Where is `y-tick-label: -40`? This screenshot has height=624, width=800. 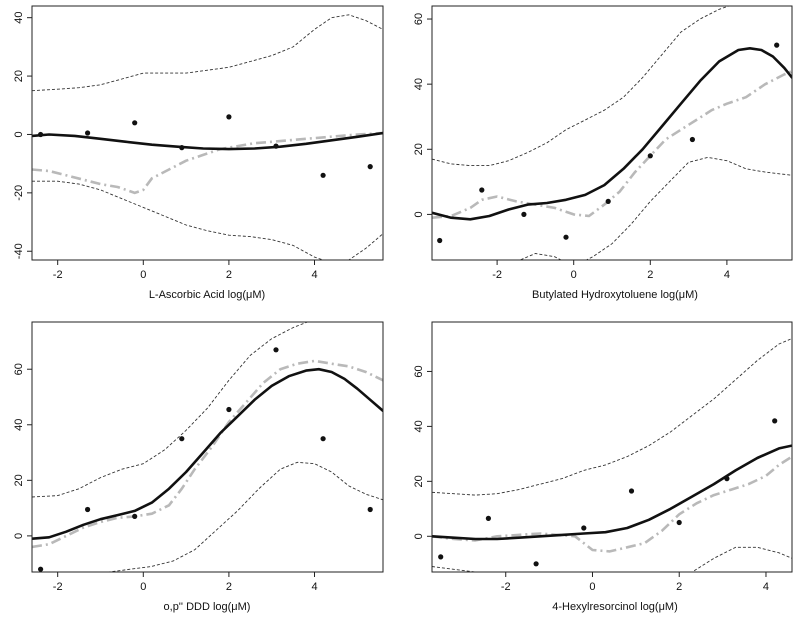
y-tick-label: -40 is located at coordinates (19, 251).